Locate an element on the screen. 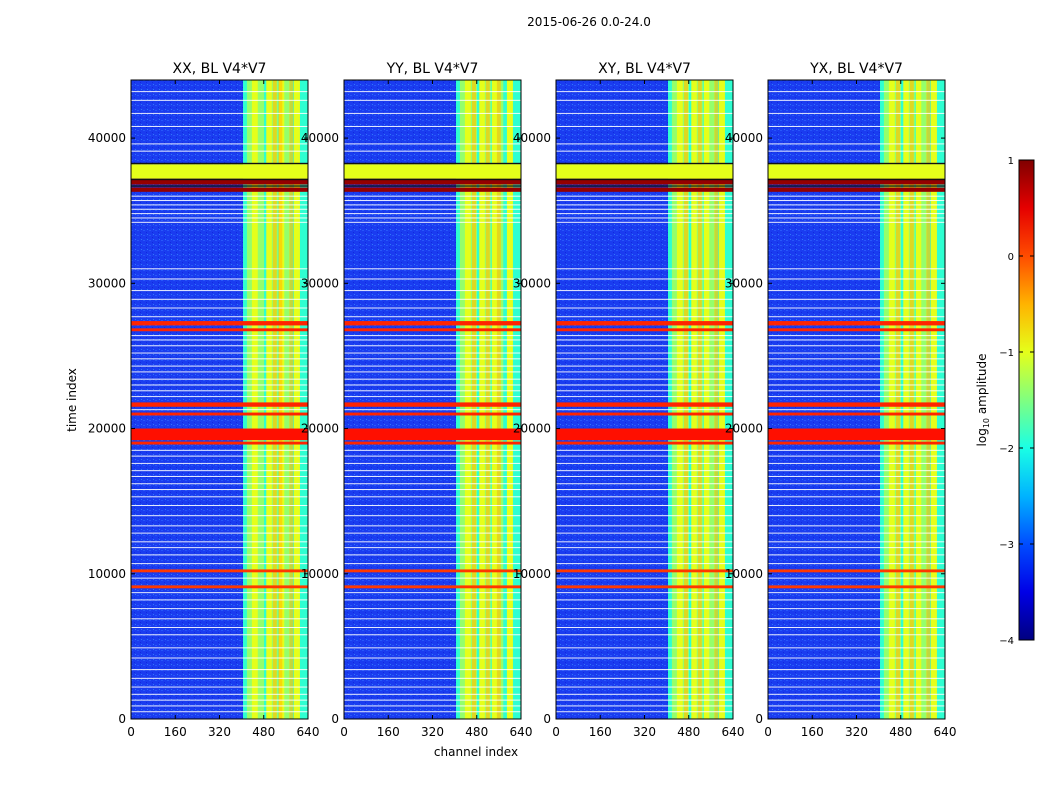 The image size is (1050, 800). figure-suptitle: 2015-06-26 0.0-24.0 is located at coordinates (589, 22).